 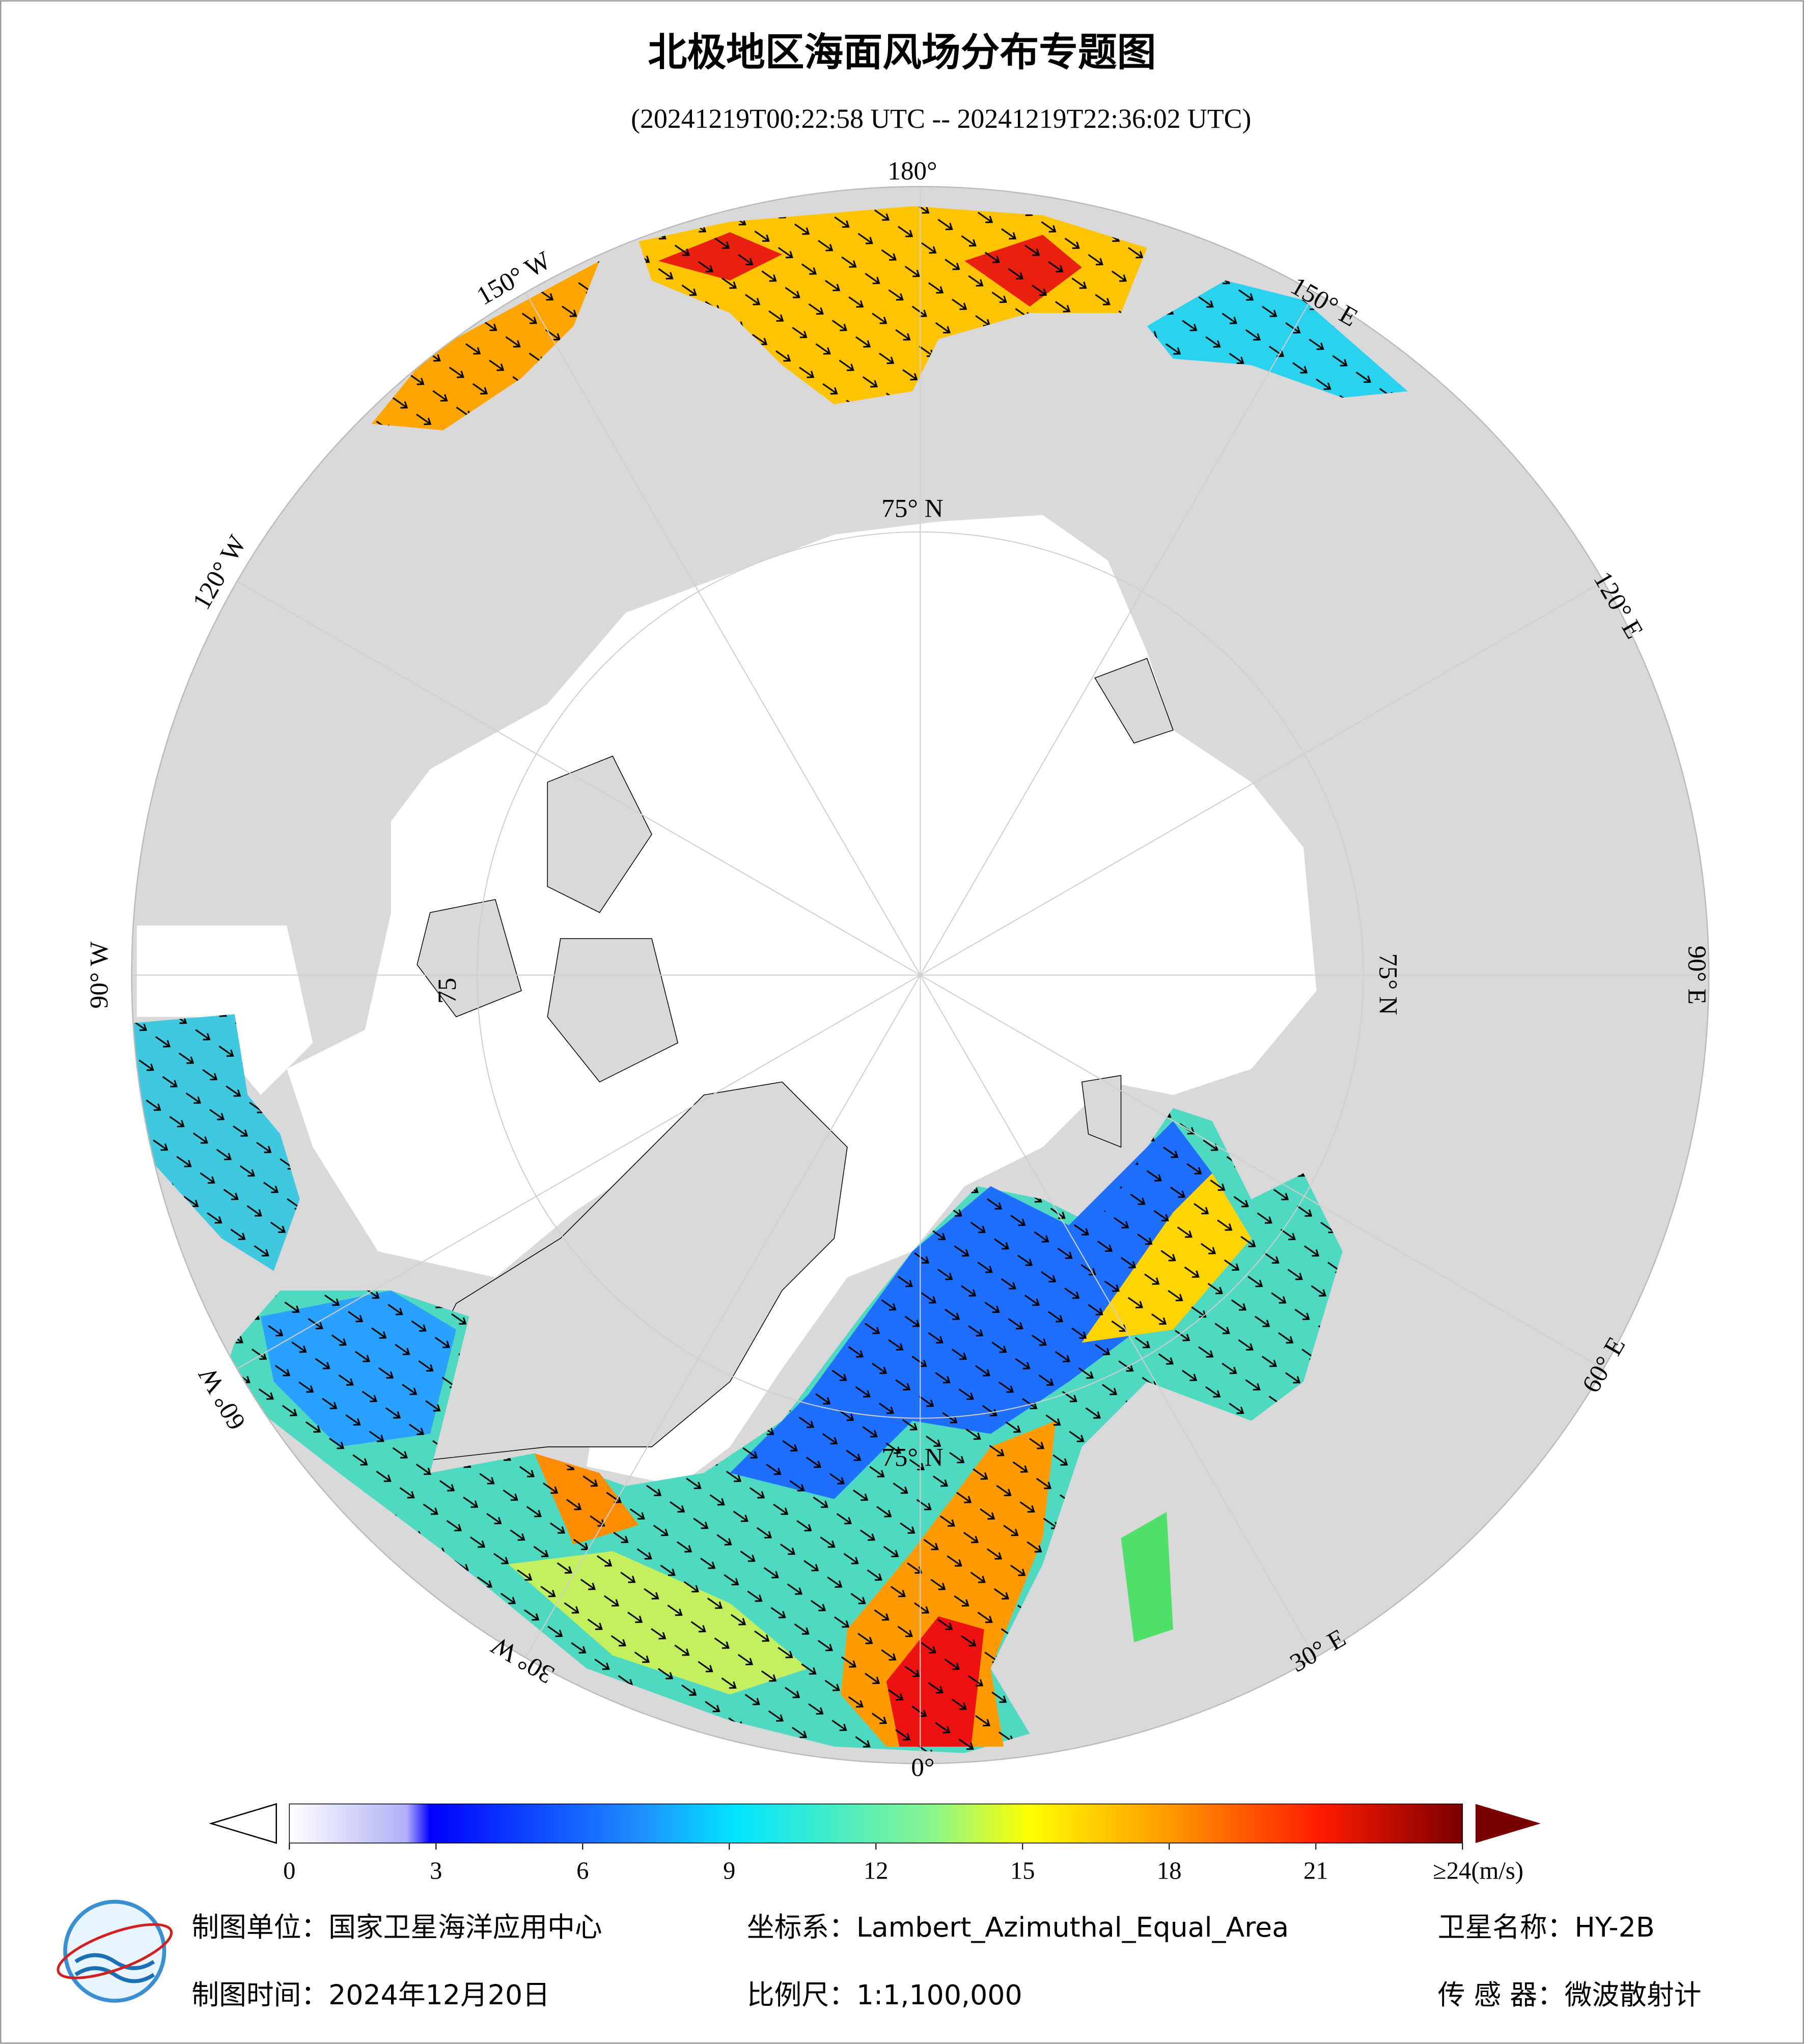 I want to click on colorbar-tick-label: 3, so click(x=436, y=1870).